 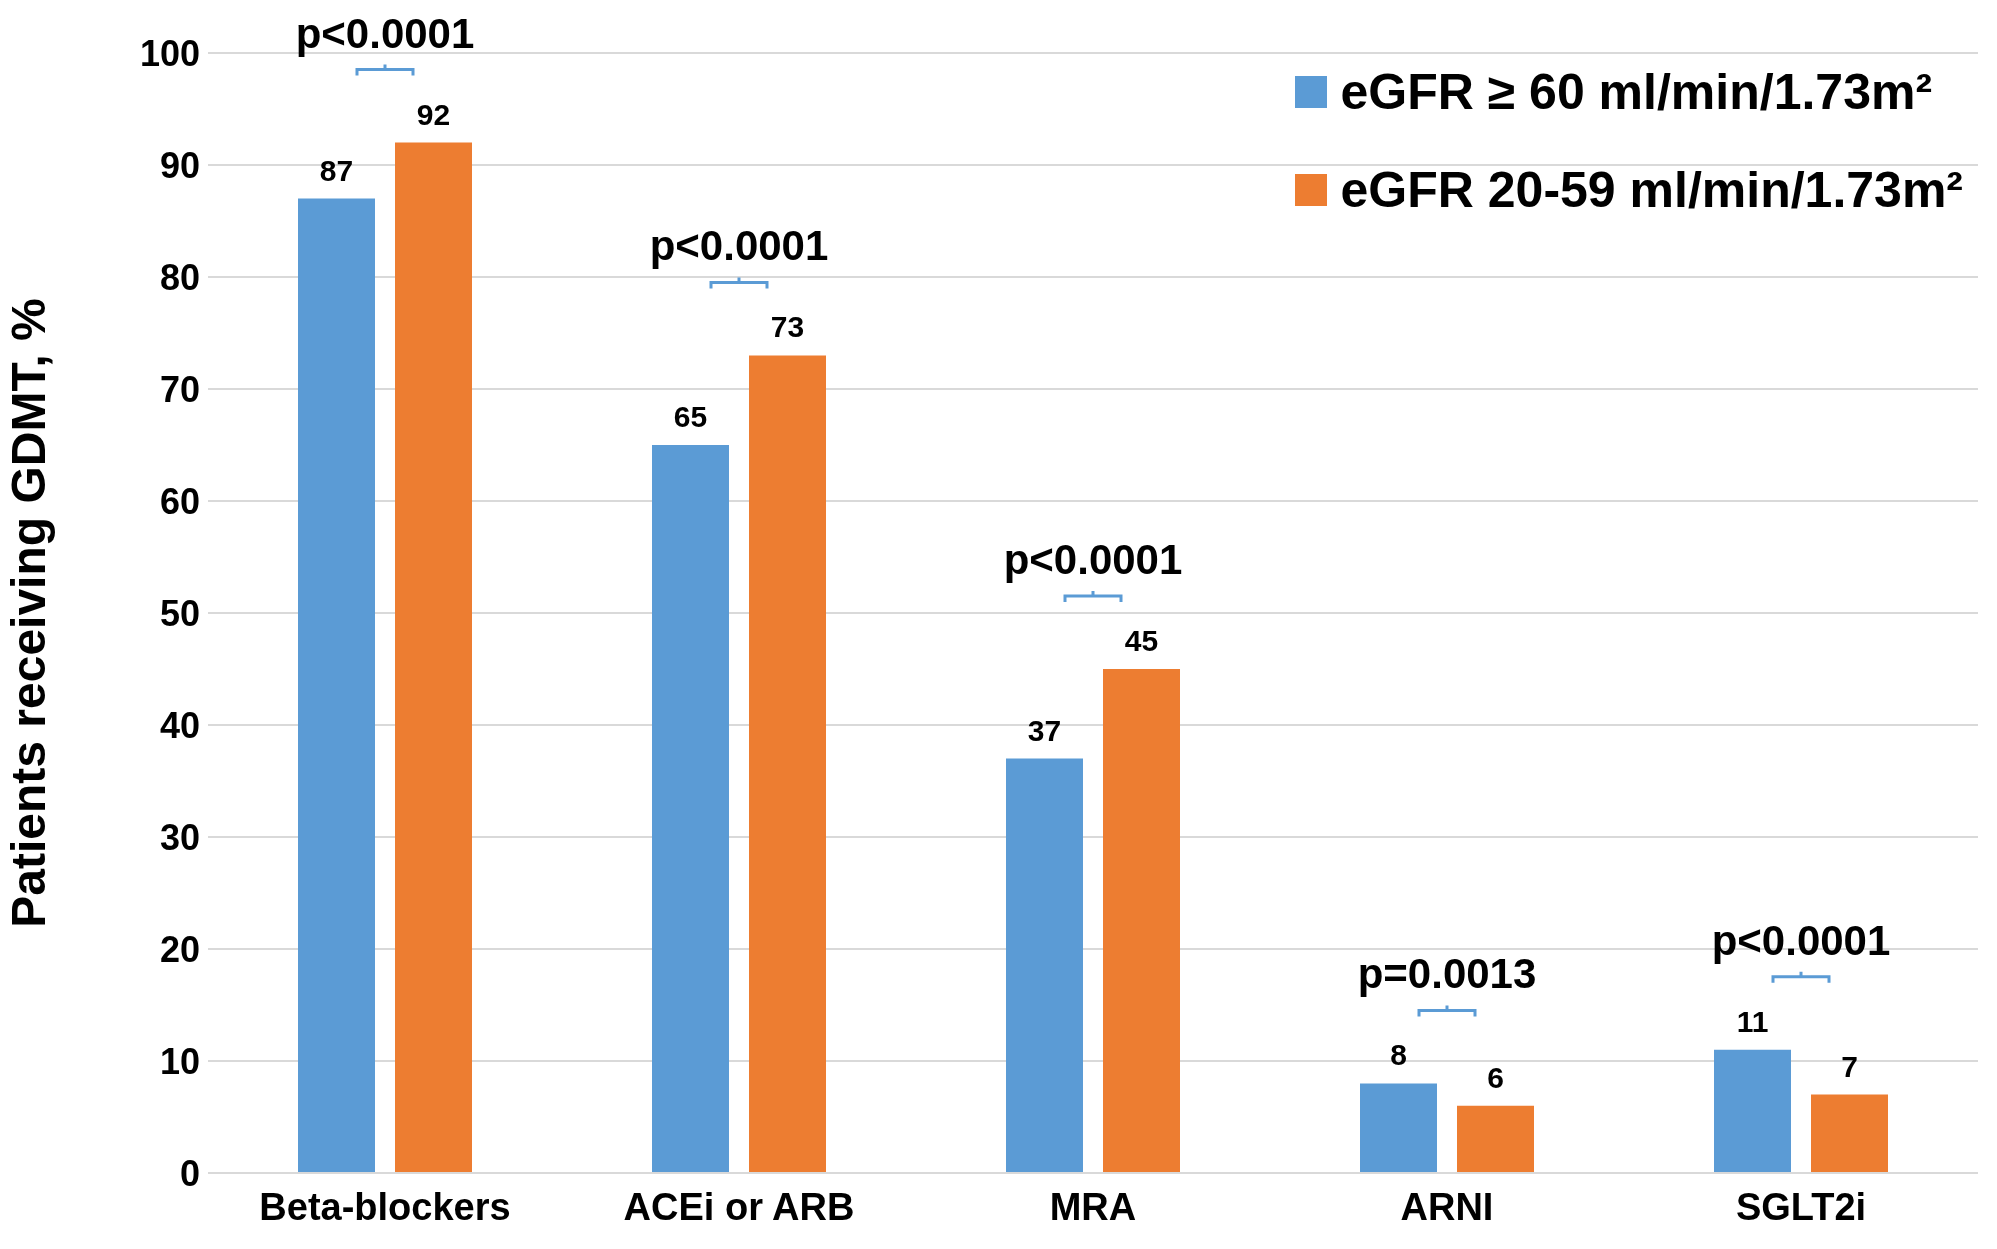 What do you see at coordinates (433, 114) in the screenshot?
I see `data-label: 92` at bounding box center [433, 114].